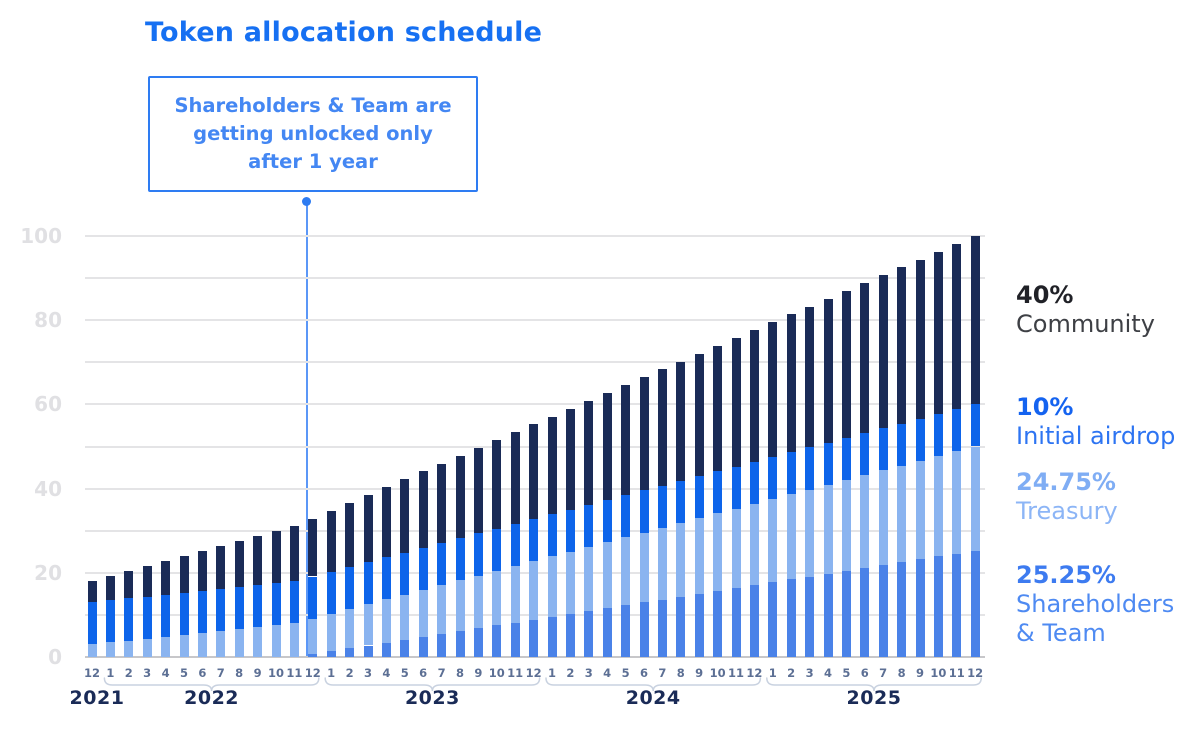  I want to click on x-axis-year-label-2024: 2024, so click(653, 698).